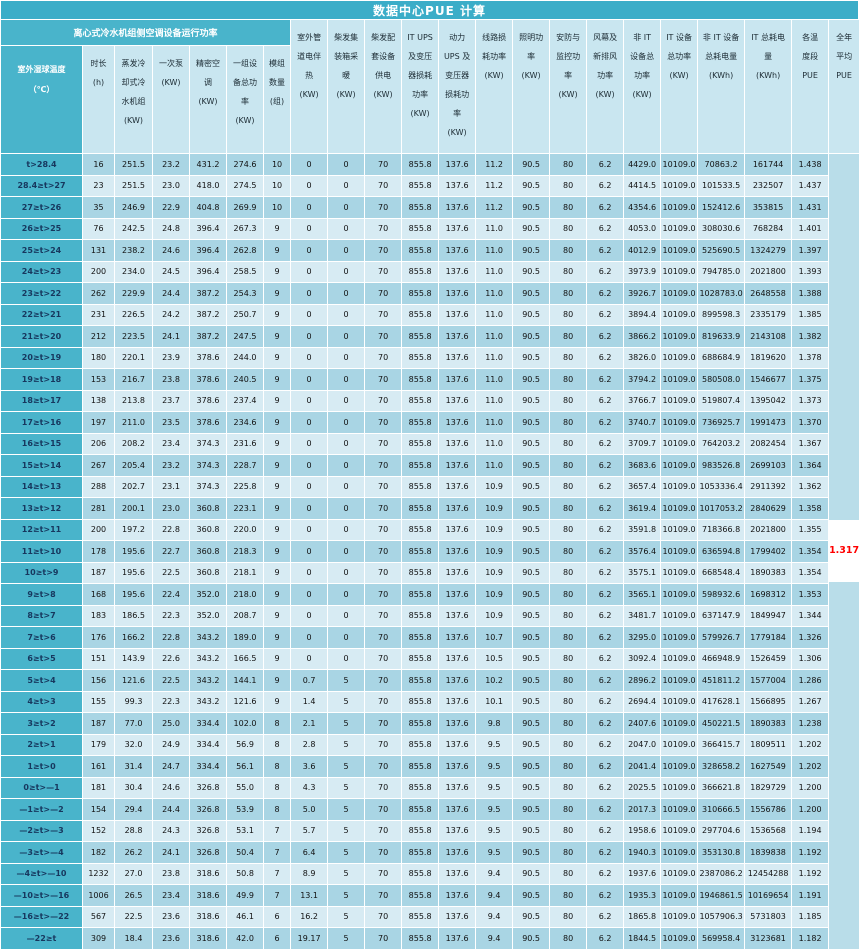  Describe the element at coordinates (98, 787) in the screenshot. I see `data-cell: 181` at that location.